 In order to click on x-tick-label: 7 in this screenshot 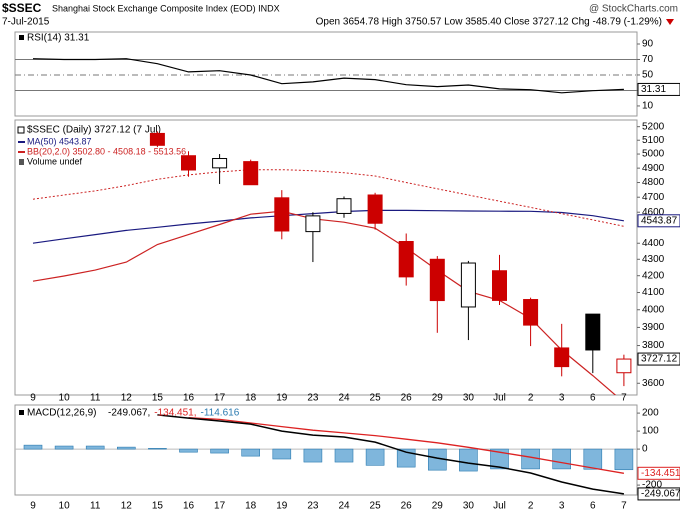, I will do `click(624, 506)`.